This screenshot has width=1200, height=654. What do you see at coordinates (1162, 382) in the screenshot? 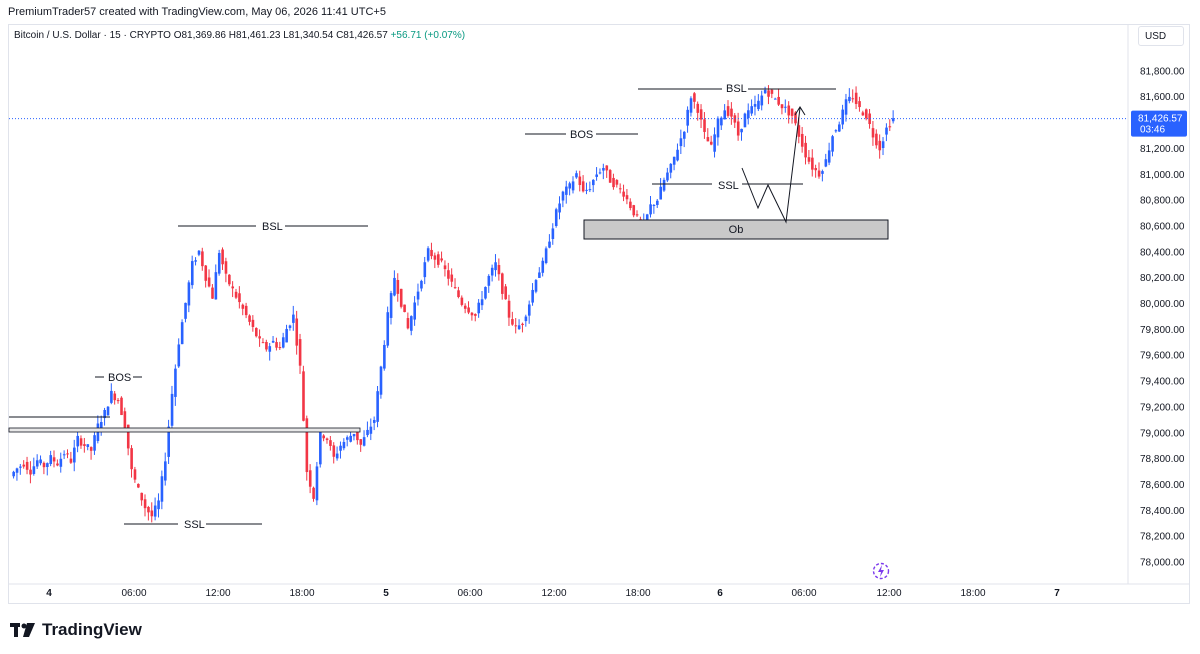
I see `y-tick-label: 79,400.00` at bounding box center [1162, 382].